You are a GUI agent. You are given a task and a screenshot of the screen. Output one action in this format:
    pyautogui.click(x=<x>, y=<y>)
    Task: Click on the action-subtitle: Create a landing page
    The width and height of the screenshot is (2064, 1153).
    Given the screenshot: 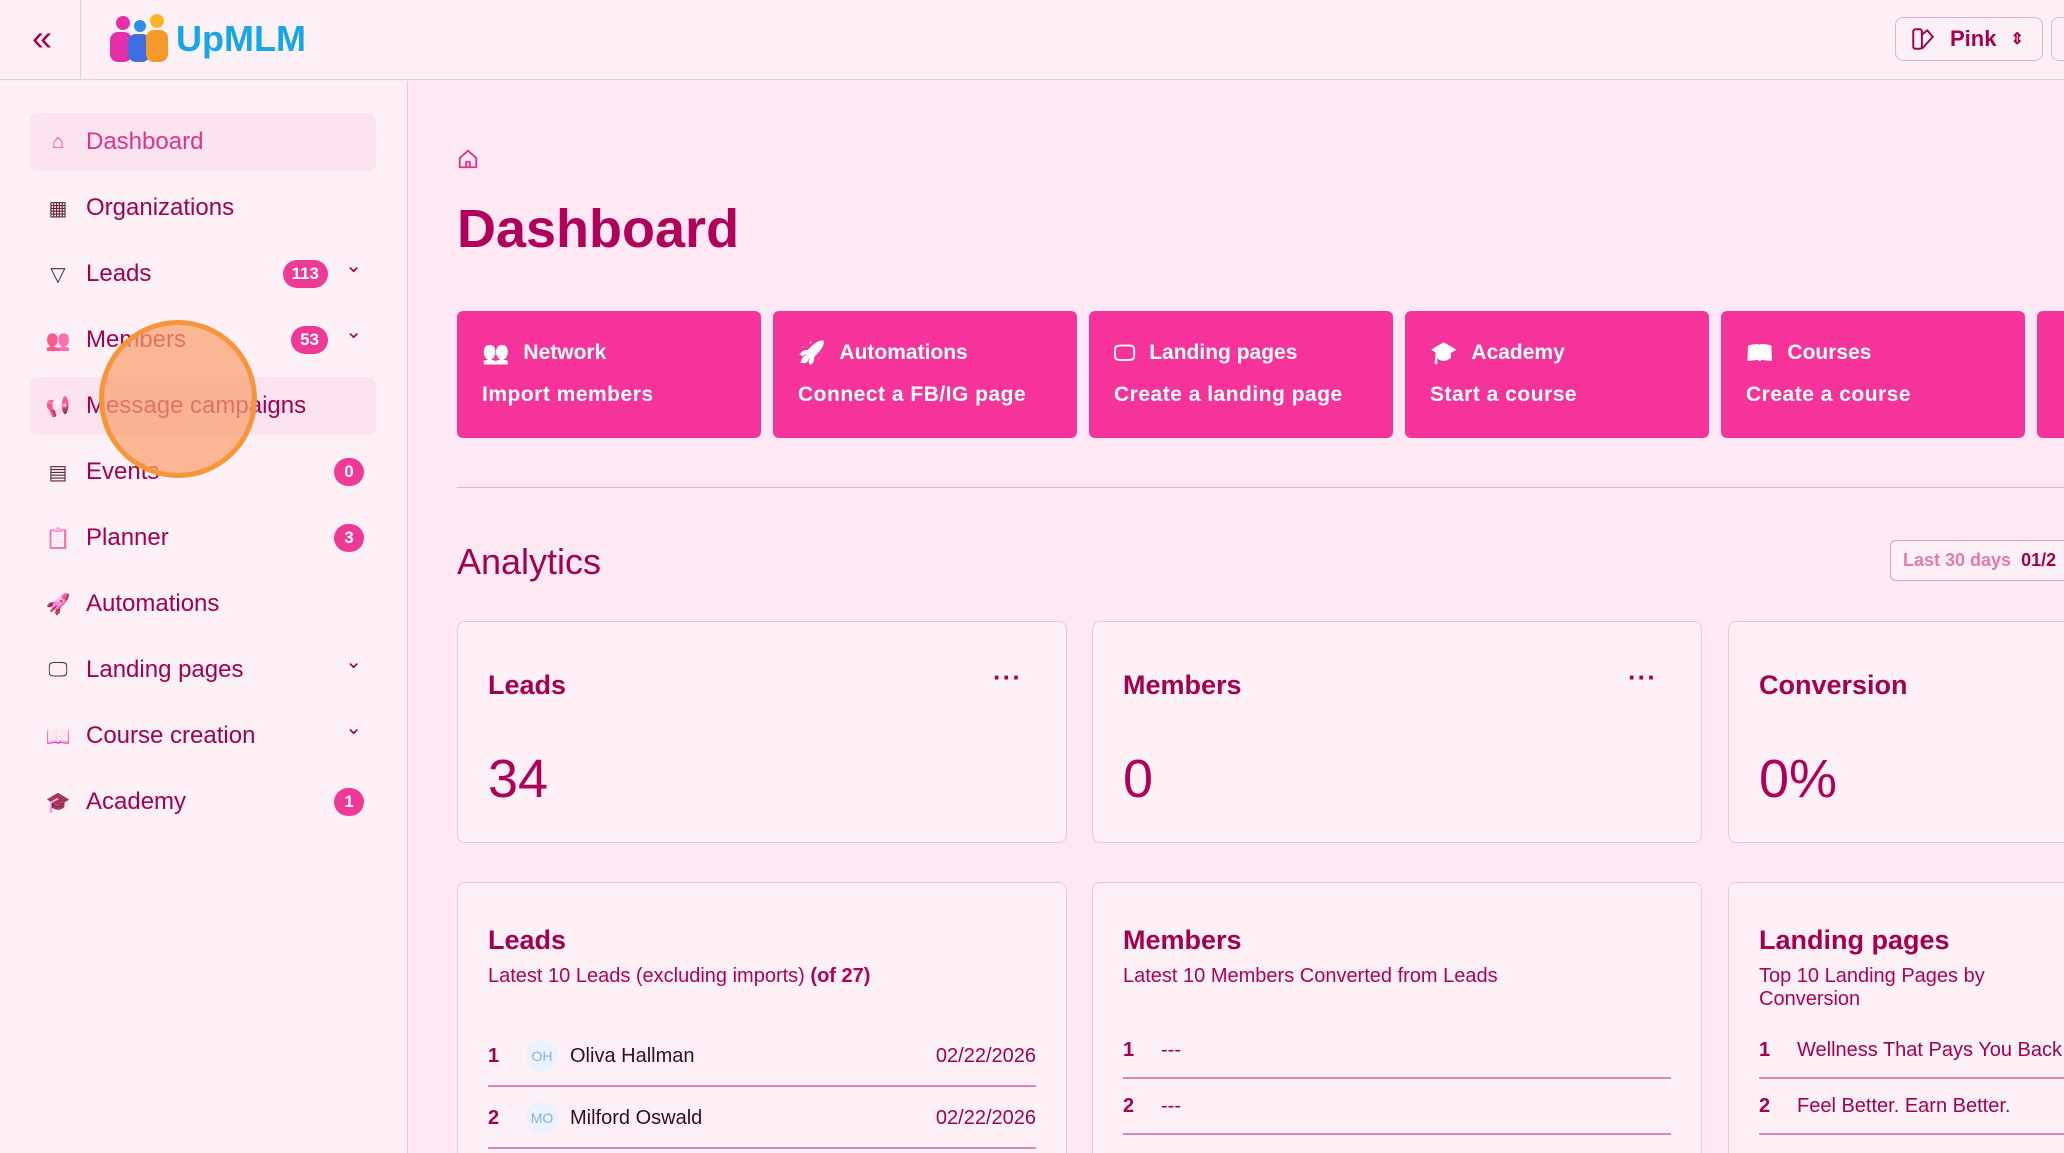 What is the action you would take?
    pyautogui.click(x=1228, y=394)
    